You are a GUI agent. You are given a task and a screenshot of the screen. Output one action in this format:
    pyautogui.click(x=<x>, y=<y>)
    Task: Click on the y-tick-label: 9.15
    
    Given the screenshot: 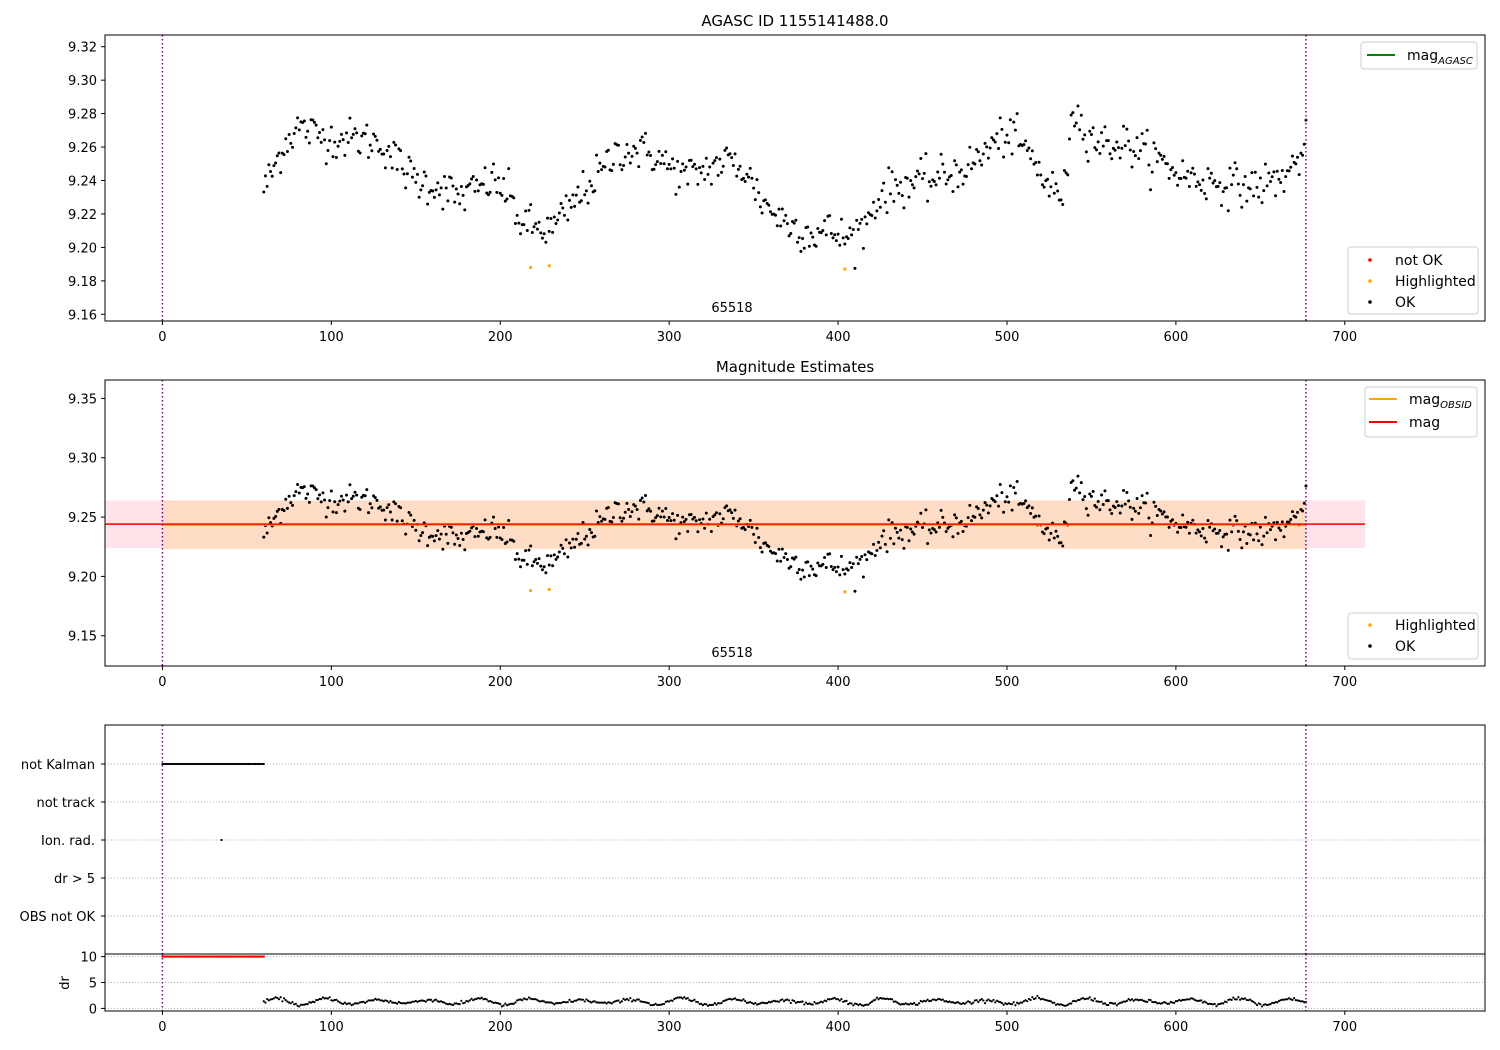 What is the action you would take?
    pyautogui.click(x=82, y=637)
    